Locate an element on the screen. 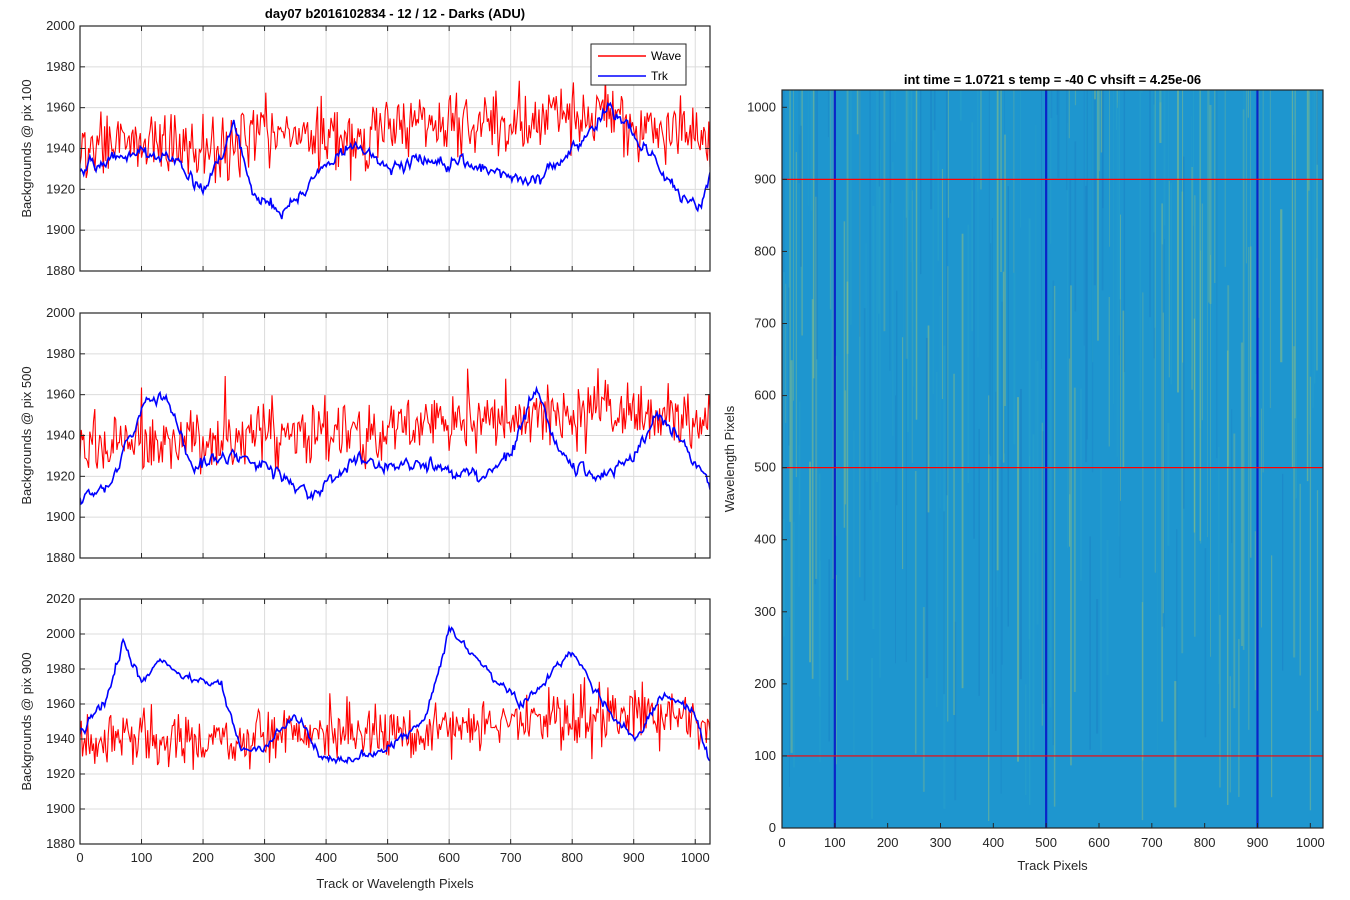 Image resolution: width=1350 pixels, height=900 pixels. y-tick-label: 1000 is located at coordinates (761, 106).